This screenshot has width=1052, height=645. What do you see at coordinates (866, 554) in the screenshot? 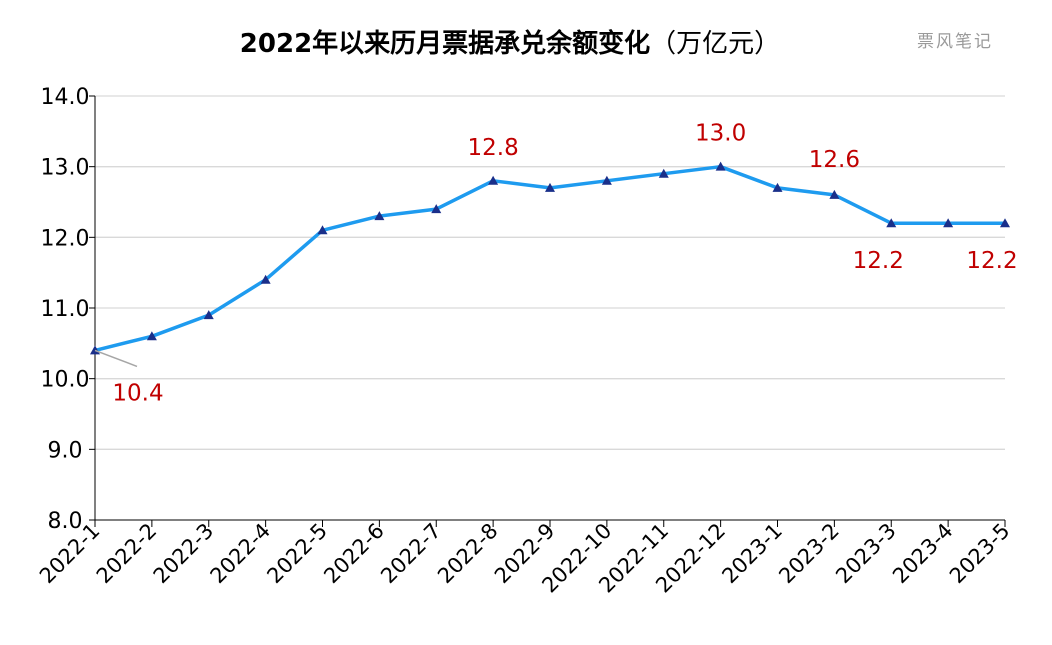
I see `x-tick-label: 2023-3` at bounding box center [866, 554].